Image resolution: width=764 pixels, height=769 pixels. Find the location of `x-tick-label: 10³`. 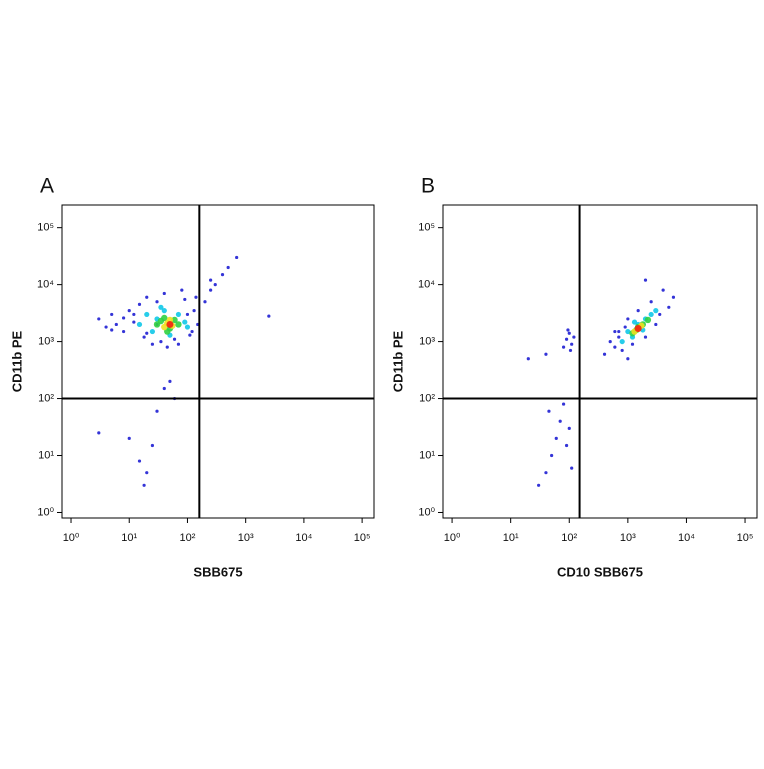

x-tick-label: 10³ is located at coordinates (628, 538).